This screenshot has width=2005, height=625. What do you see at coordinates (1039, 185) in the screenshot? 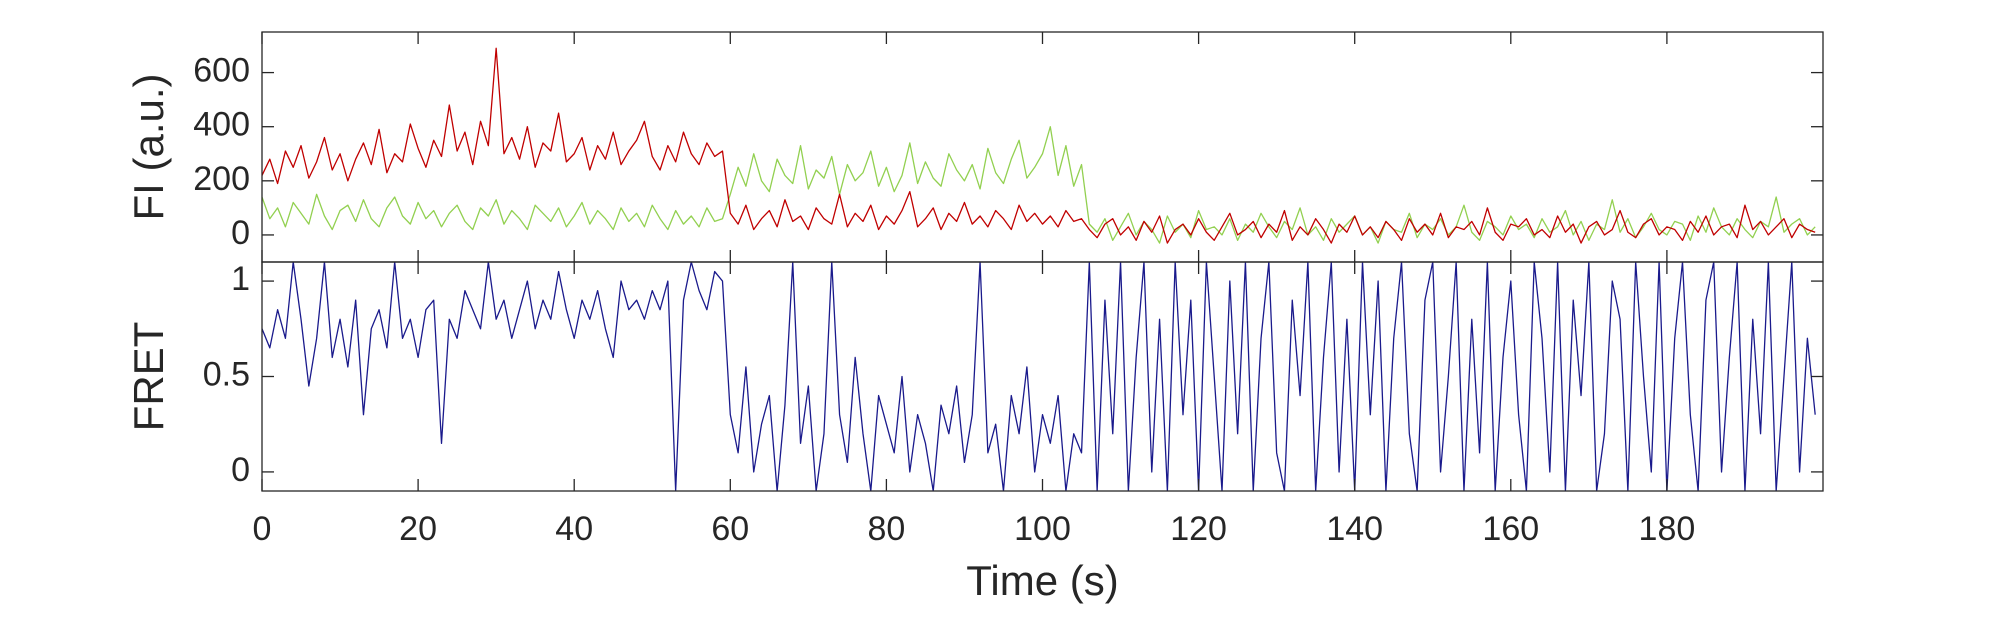
I see `trace-line` at bounding box center [1039, 185].